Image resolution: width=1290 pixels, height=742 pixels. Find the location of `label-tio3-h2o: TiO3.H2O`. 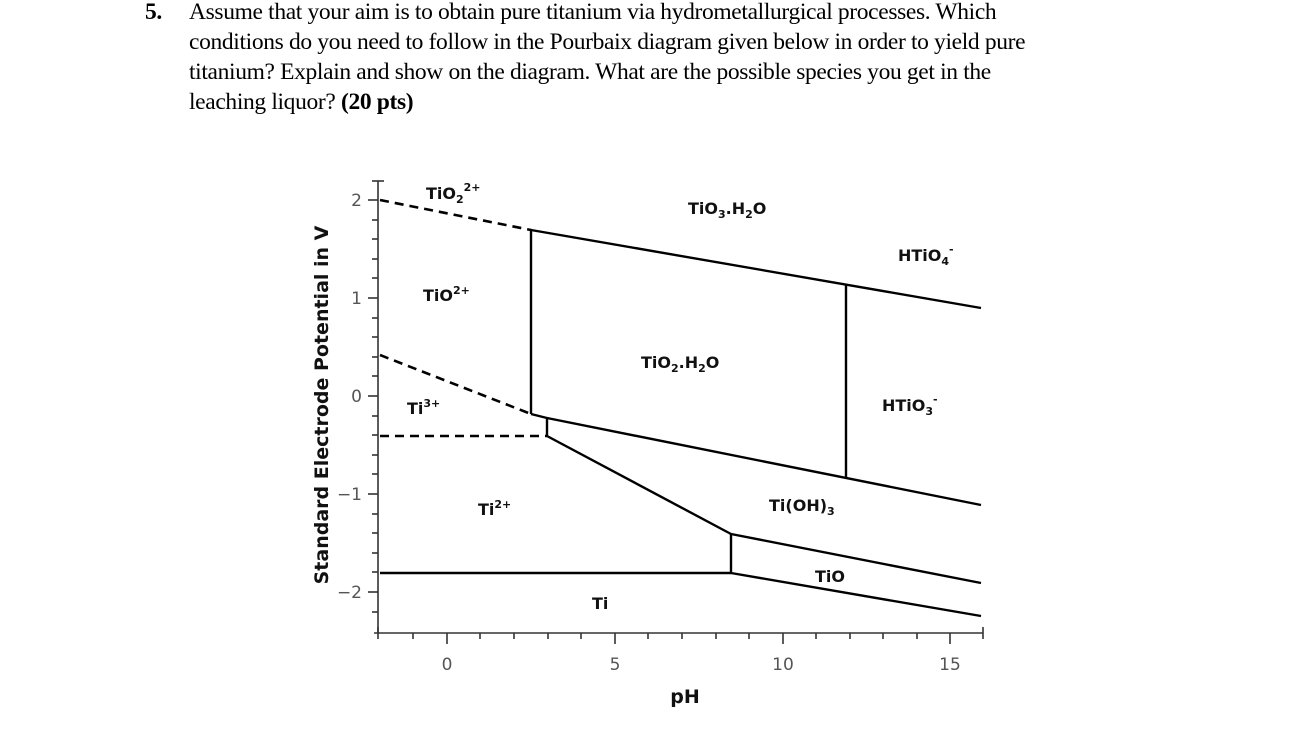

label-tio3-h2o: TiO3.H2O is located at coordinates (727, 210).